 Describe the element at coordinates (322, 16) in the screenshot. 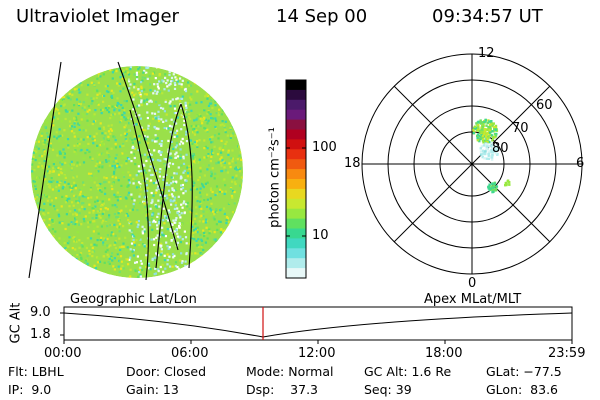

I see `date-label: 14 Sep 00` at that location.